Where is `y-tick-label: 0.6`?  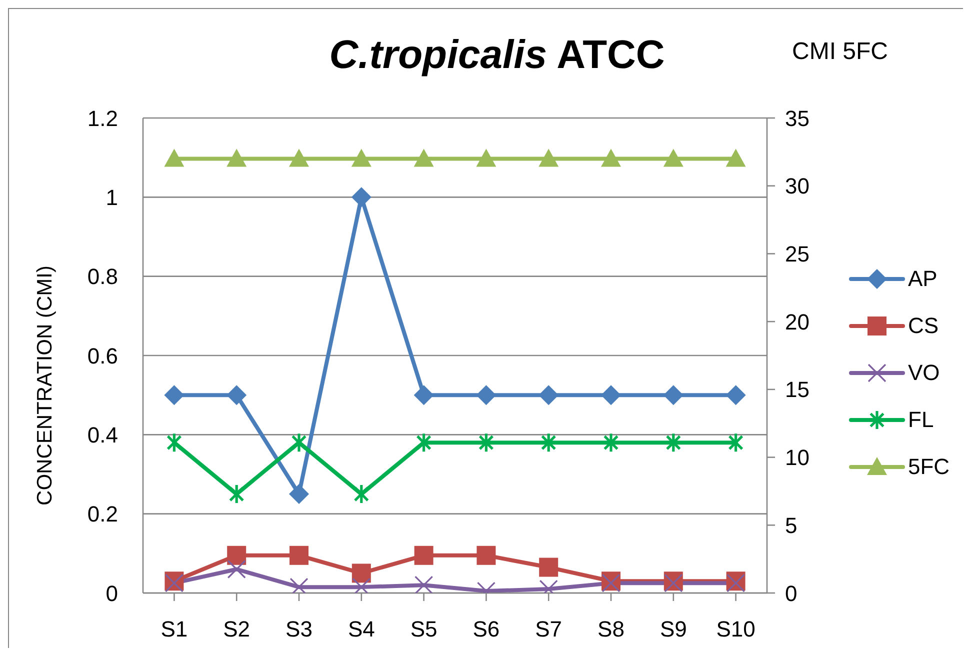 y-tick-label: 0.6 is located at coordinates (102, 355).